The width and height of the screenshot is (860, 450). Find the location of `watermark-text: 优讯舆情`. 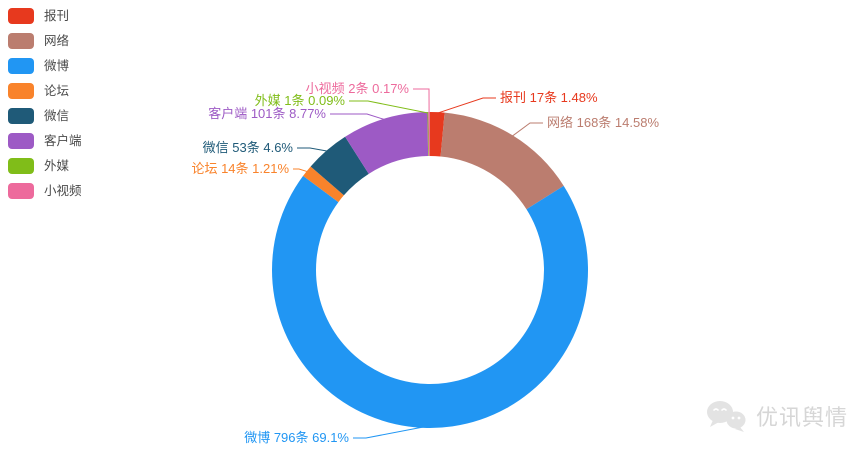

watermark-text: 优讯舆情 is located at coordinates (801, 417).